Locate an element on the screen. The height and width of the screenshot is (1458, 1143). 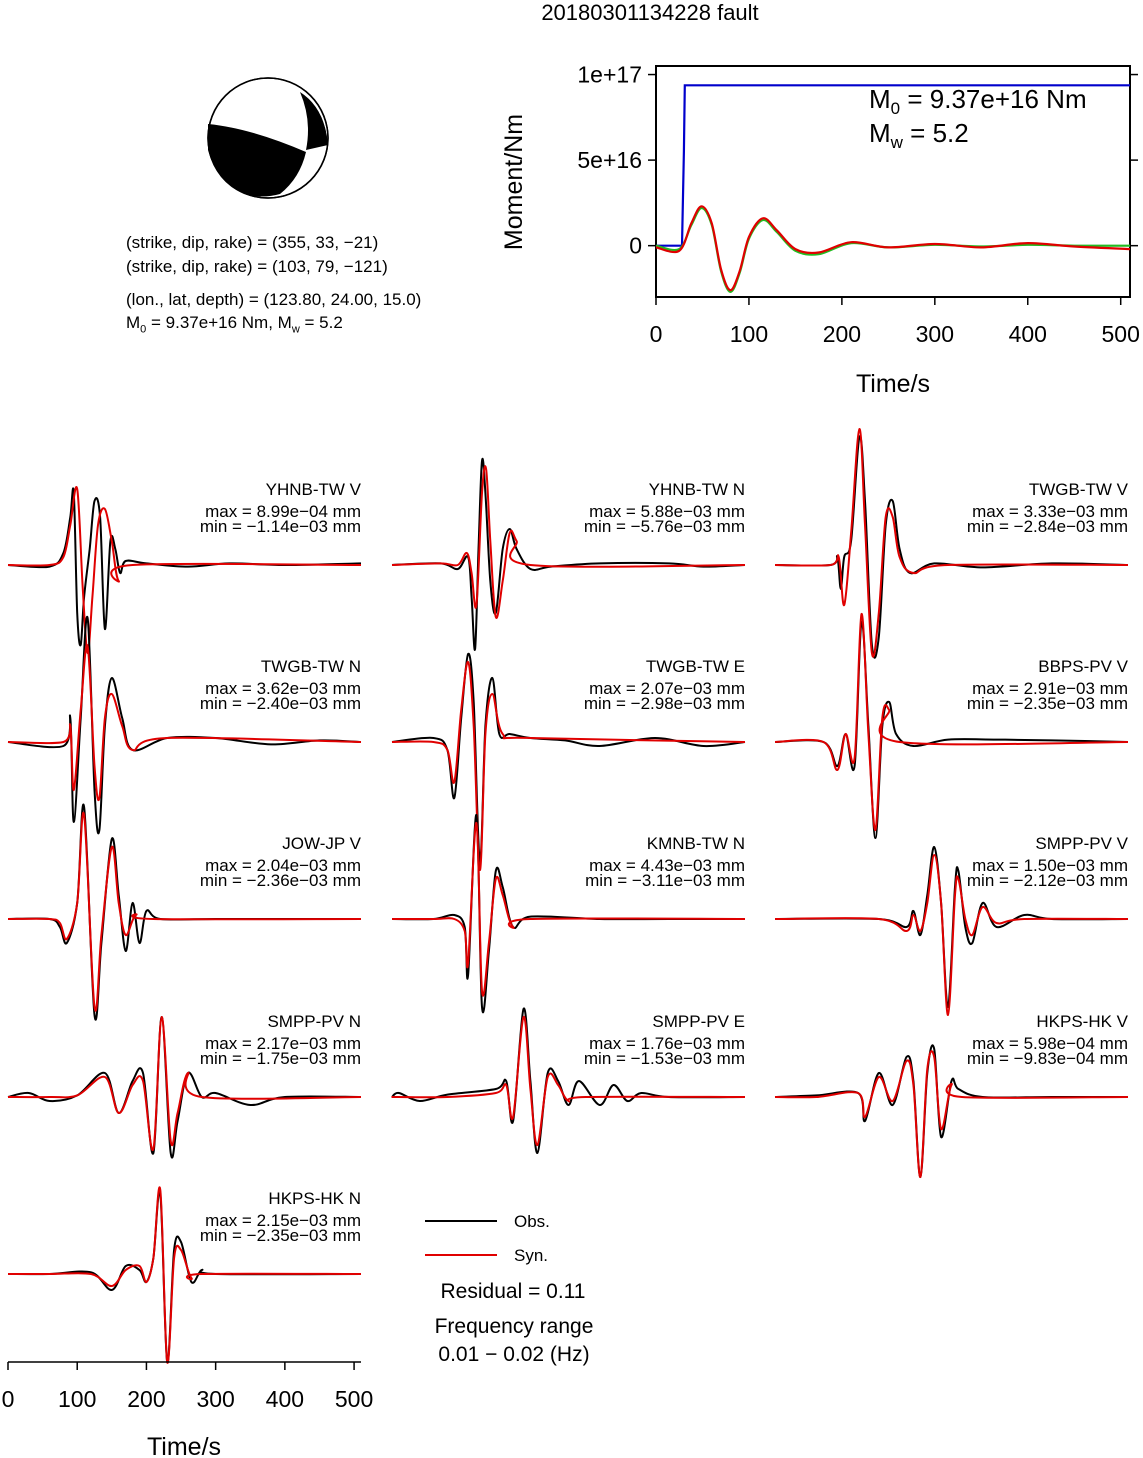
time-axis-tick-label: 100 is located at coordinates (77, 1399).